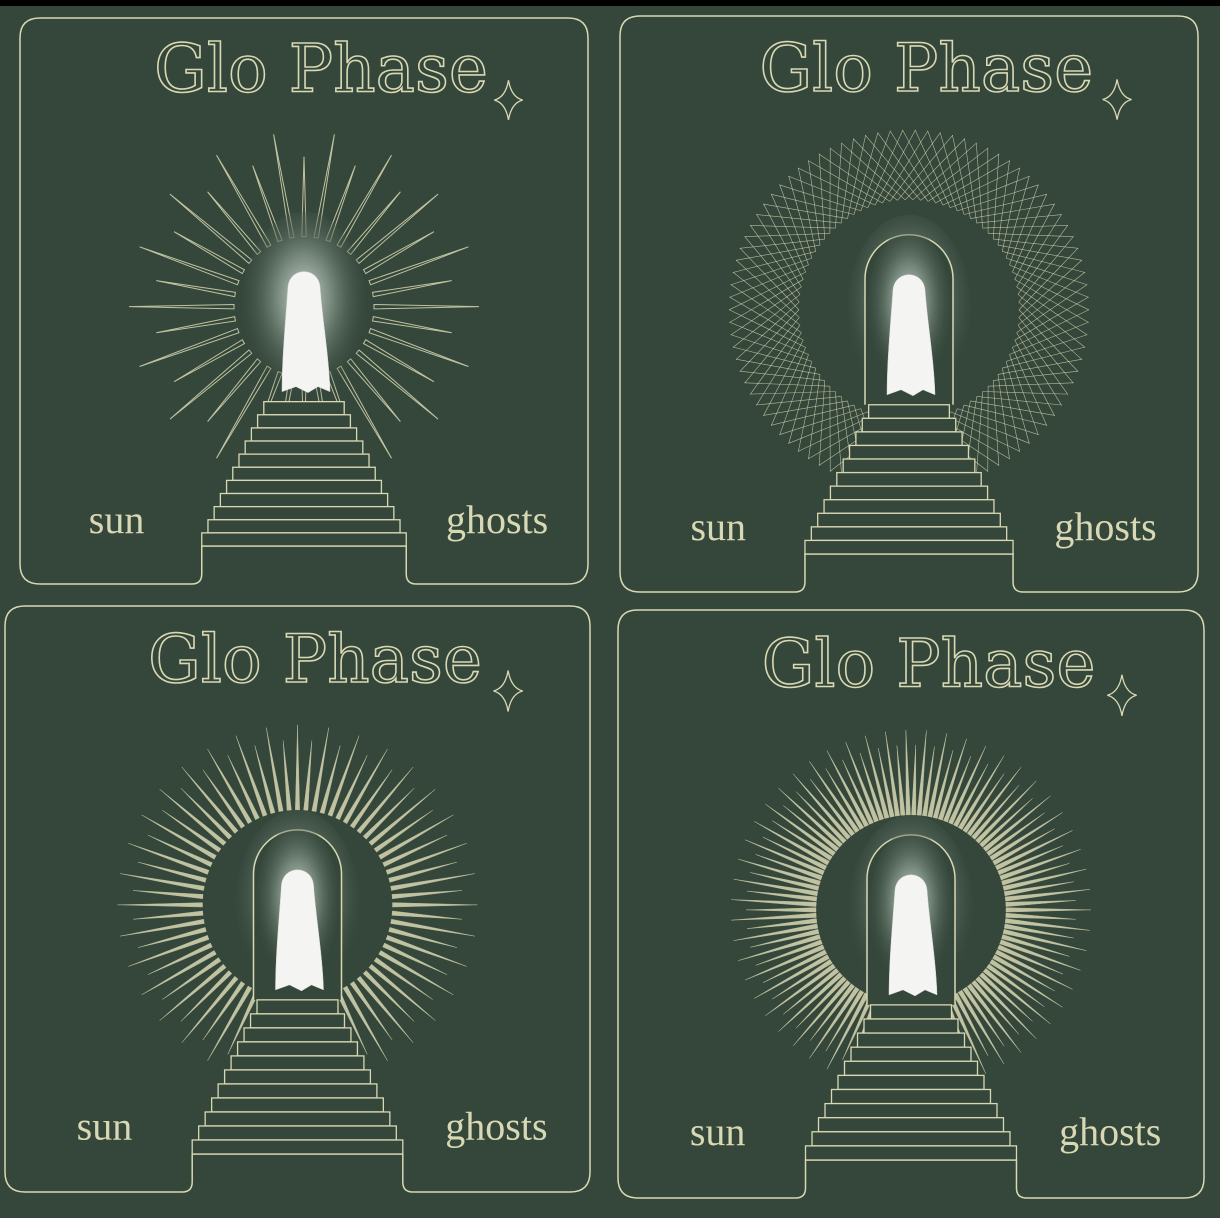 This screenshot has height=1218, width=1220. I want to click on sun-rays, so click(911, 909).